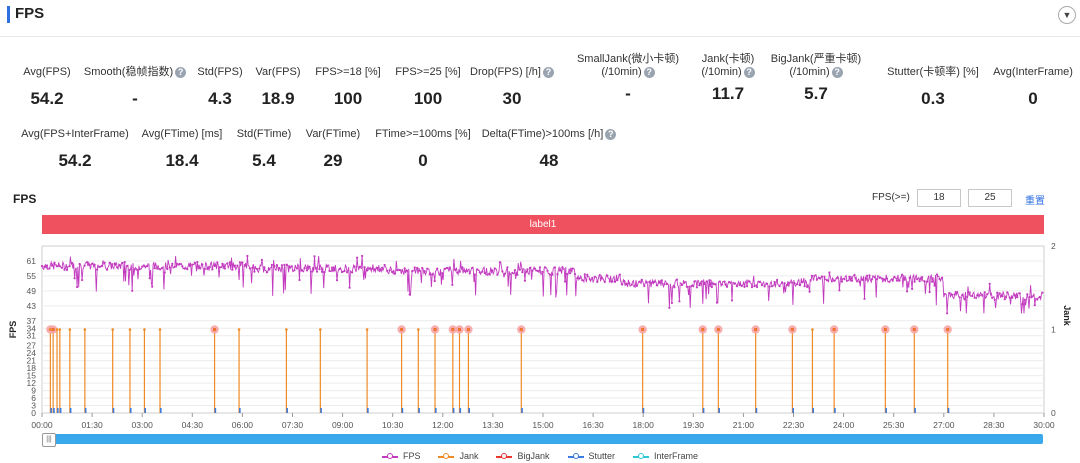  What do you see at coordinates (591, 456) in the screenshot?
I see `legend-item-stutter: Stutter` at bounding box center [591, 456].